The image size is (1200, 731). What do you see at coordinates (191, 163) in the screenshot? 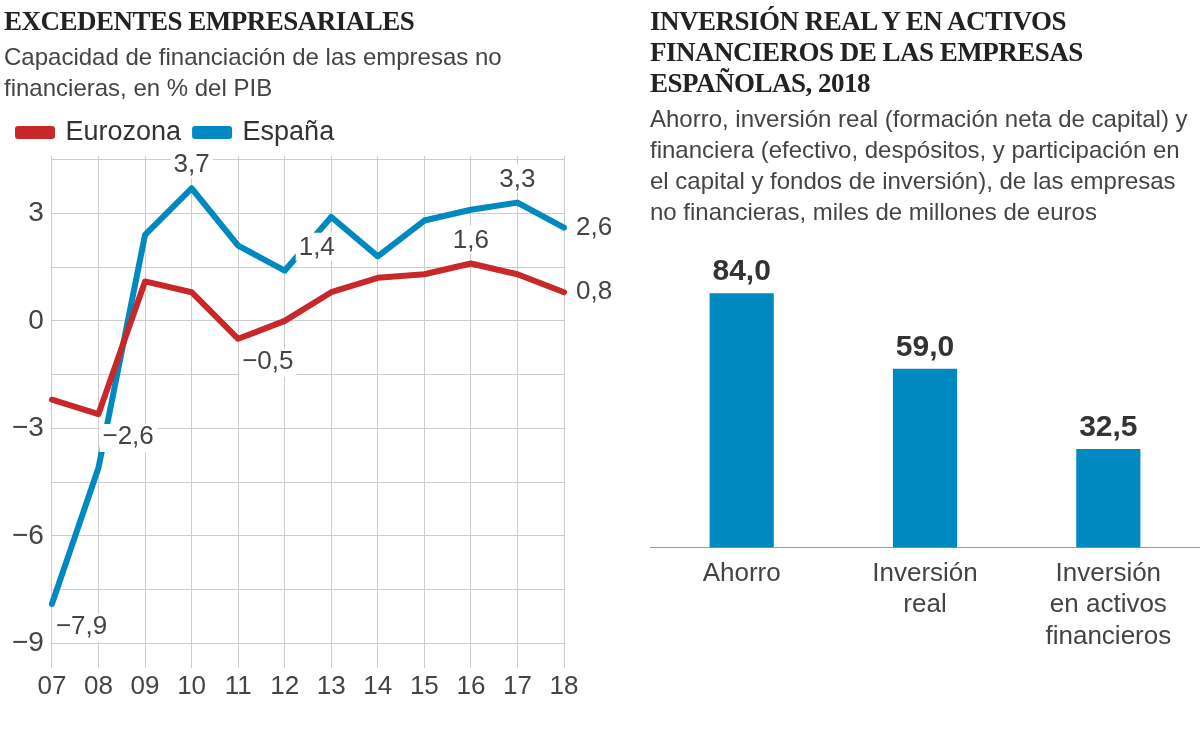
I see `data-label: 3,7` at bounding box center [191, 163].